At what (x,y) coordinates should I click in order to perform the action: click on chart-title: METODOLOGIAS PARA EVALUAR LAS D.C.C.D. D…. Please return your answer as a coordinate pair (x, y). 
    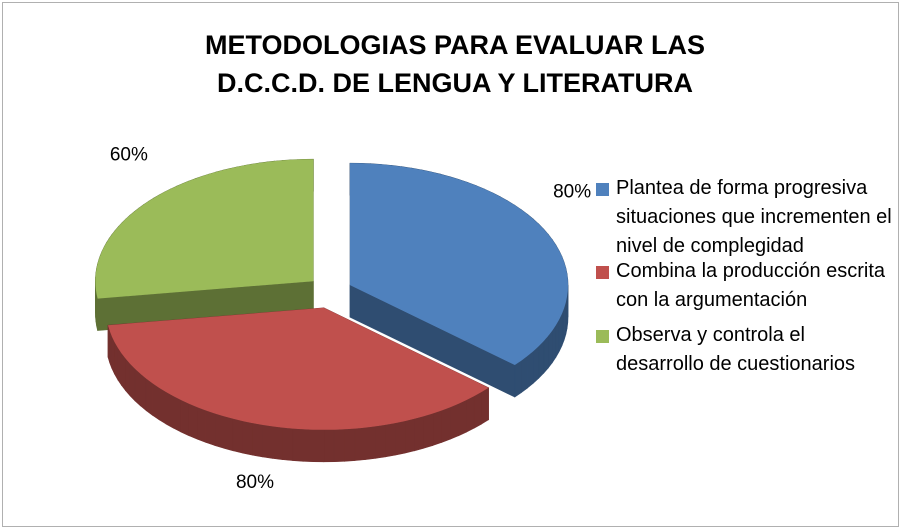
    Looking at the image, I should click on (454, 64).